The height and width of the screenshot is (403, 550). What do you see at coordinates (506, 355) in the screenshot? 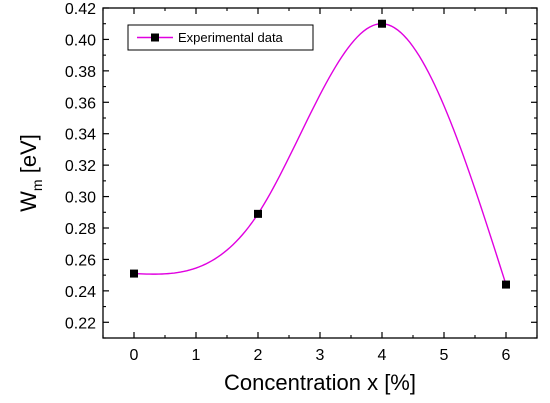
I see `x-tick-label: 6` at bounding box center [506, 355].